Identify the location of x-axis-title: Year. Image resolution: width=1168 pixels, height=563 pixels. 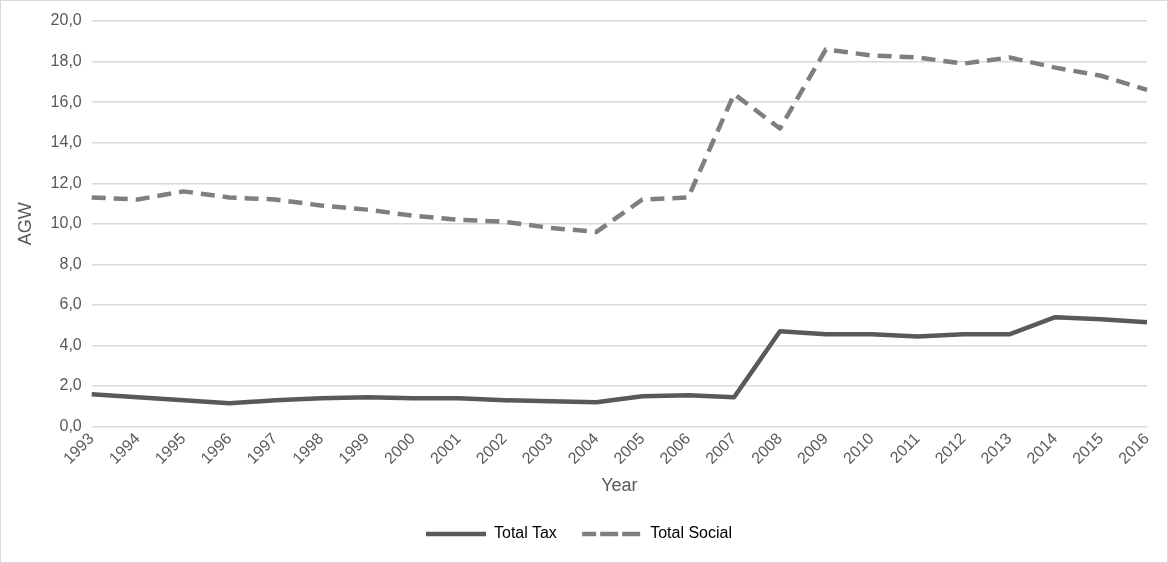
(619, 485).